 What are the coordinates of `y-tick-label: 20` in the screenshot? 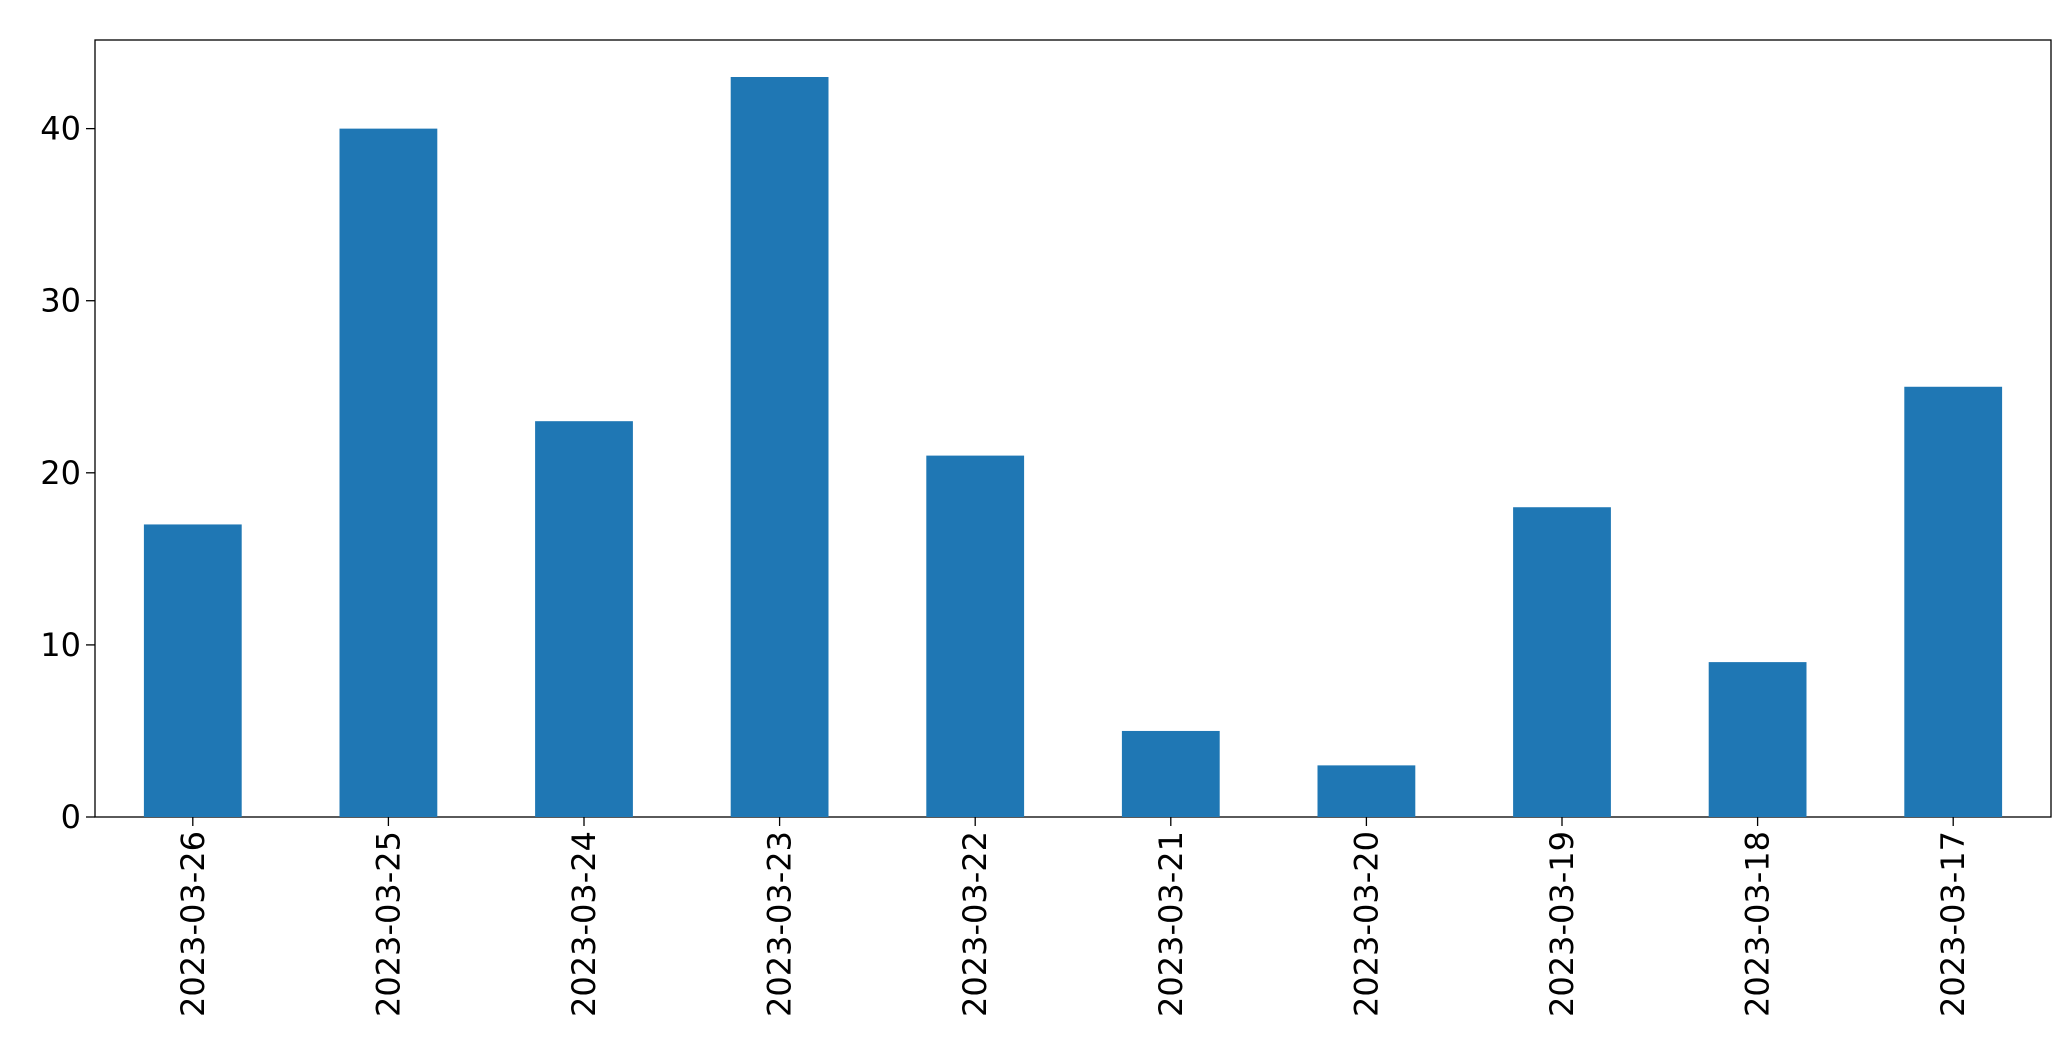 It's located at (60, 473).